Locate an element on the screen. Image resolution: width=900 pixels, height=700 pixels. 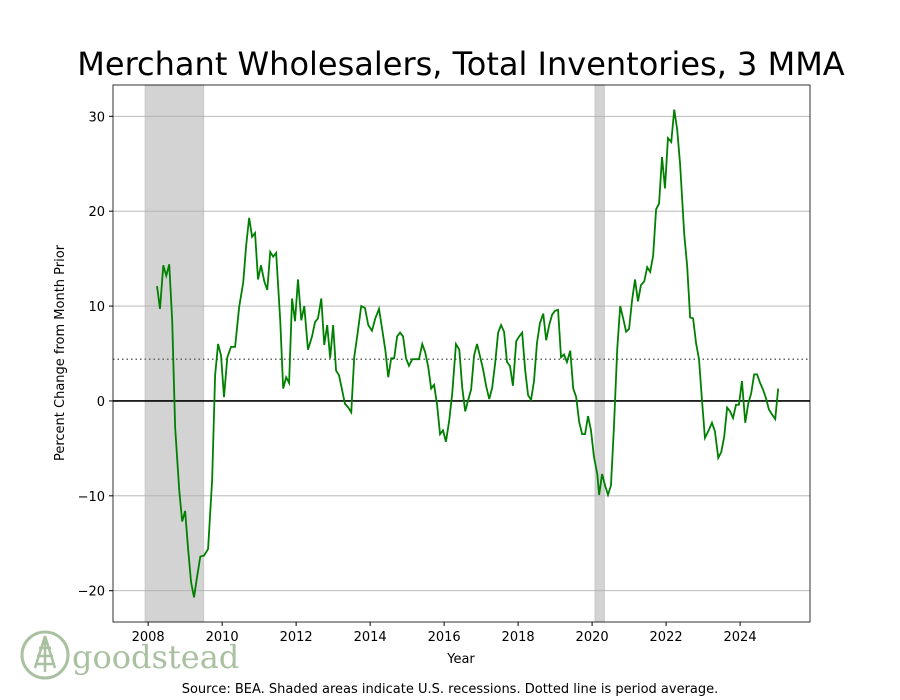
y-axis-label: Percent Change from Month Prior is located at coordinates (60, 352).